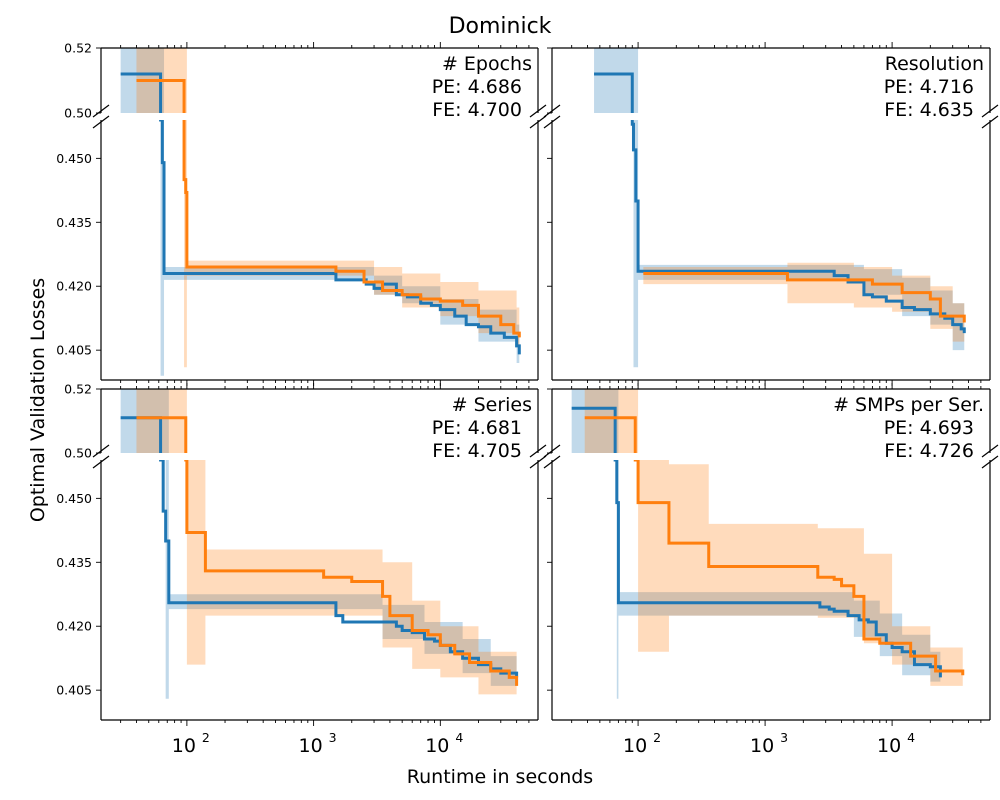  Describe the element at coordinates (929, 87) in the screenshot. I see `pe-score: PE: 4.716` at that location.